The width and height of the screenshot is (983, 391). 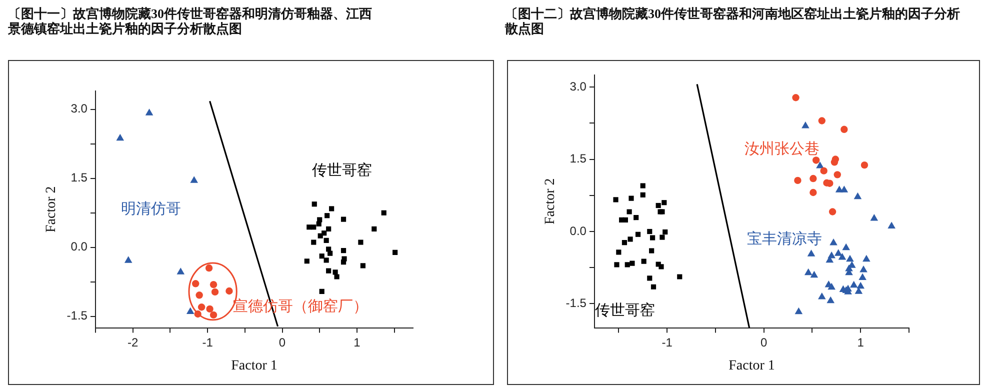 What do you see at coordinates (357, 342) in the screenshot?
I see `x-tick-label: 1` at bounding box center [357, 342].